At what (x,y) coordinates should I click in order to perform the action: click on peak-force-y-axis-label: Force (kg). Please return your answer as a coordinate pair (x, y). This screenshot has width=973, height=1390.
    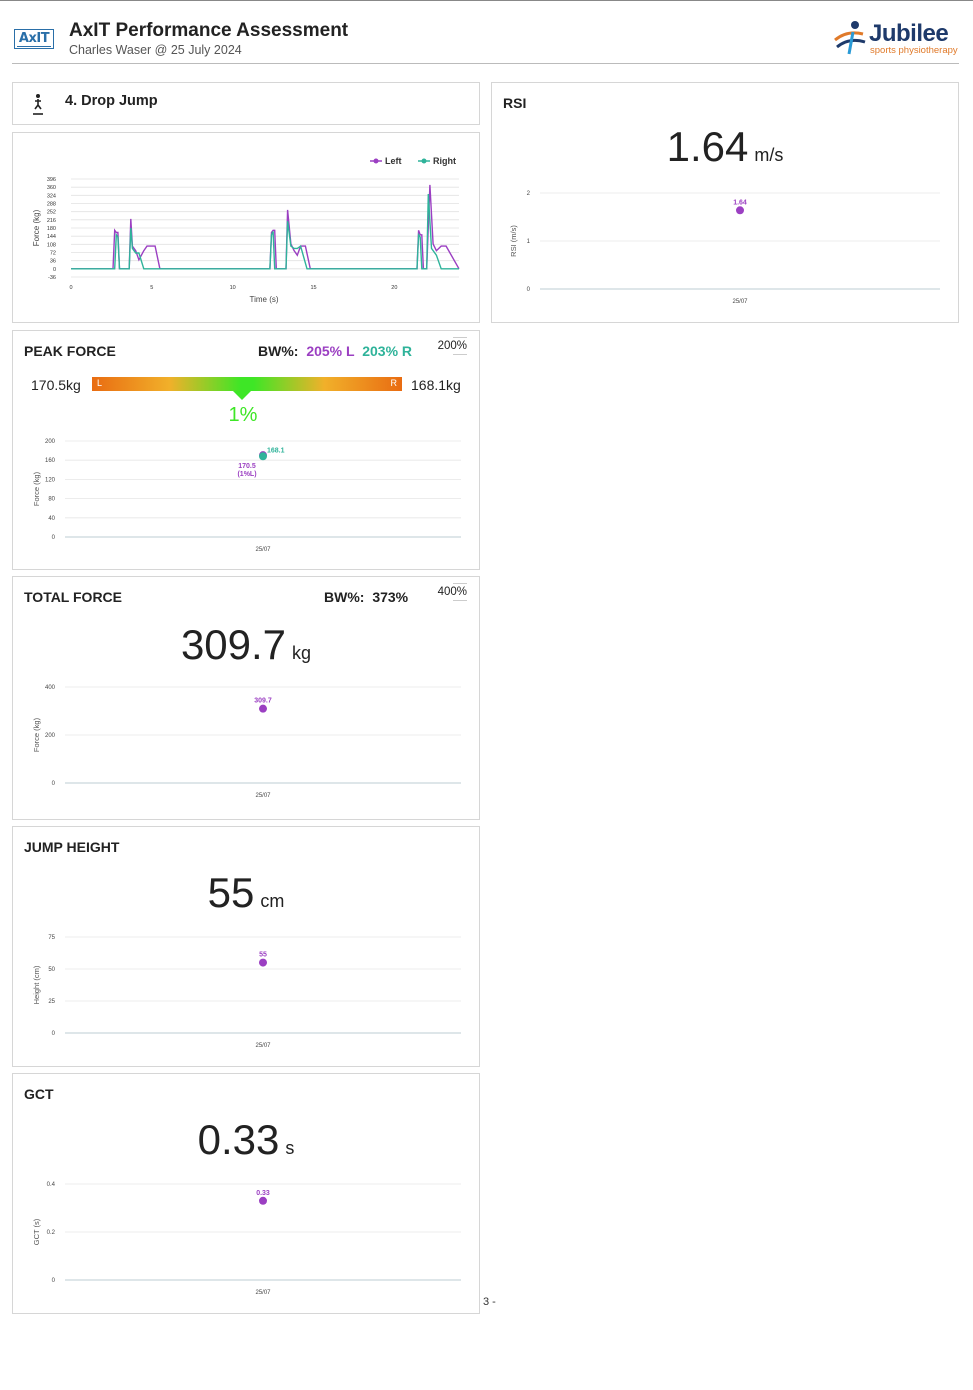
    Looking at the image, I should click on (36, 488).